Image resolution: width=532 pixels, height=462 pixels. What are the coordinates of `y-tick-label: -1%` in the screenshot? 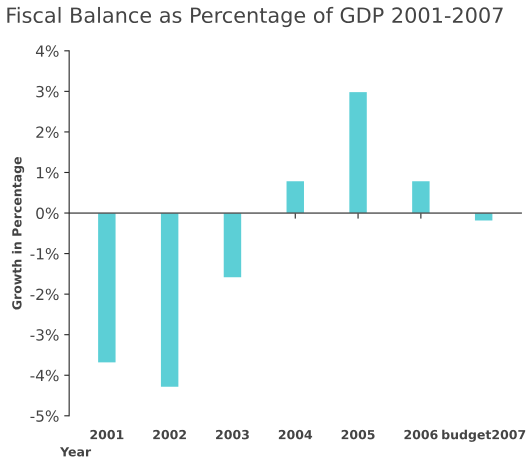 It's located at (44, 254).